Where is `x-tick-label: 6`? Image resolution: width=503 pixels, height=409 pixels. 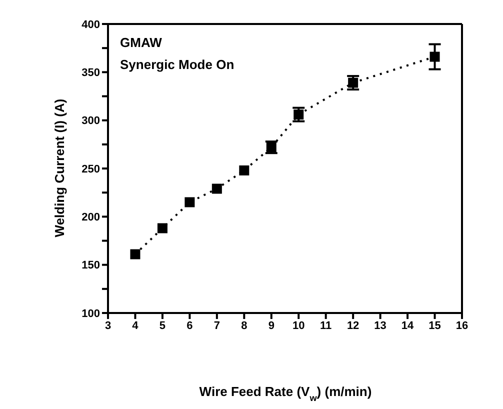
x-tick-label: 6 is located at coordinates (189, 326).